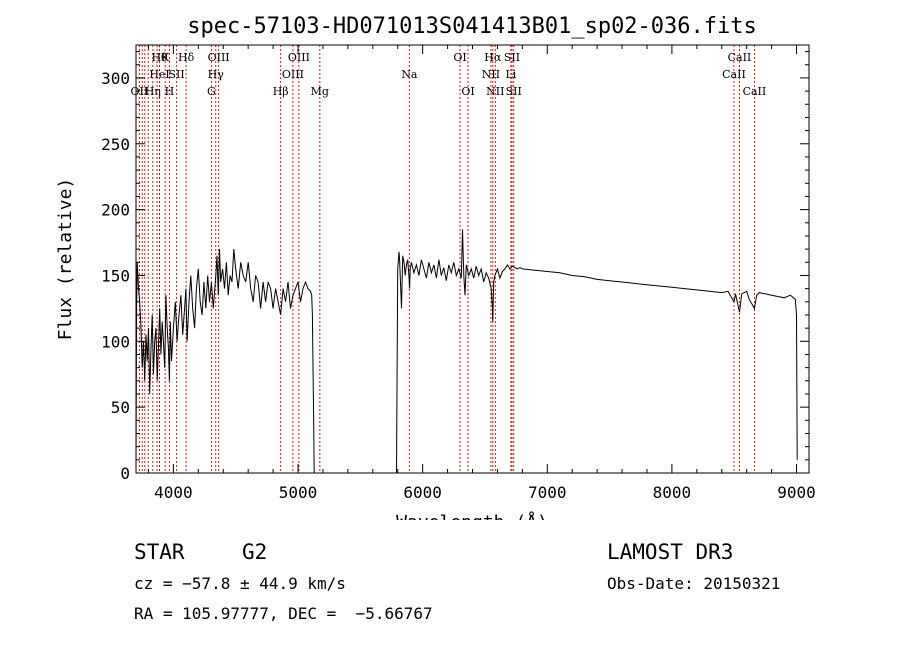  Describe the element at coordinates (177, 74) in the screenshot. I see `line-marker-label-10: SII` at that location.